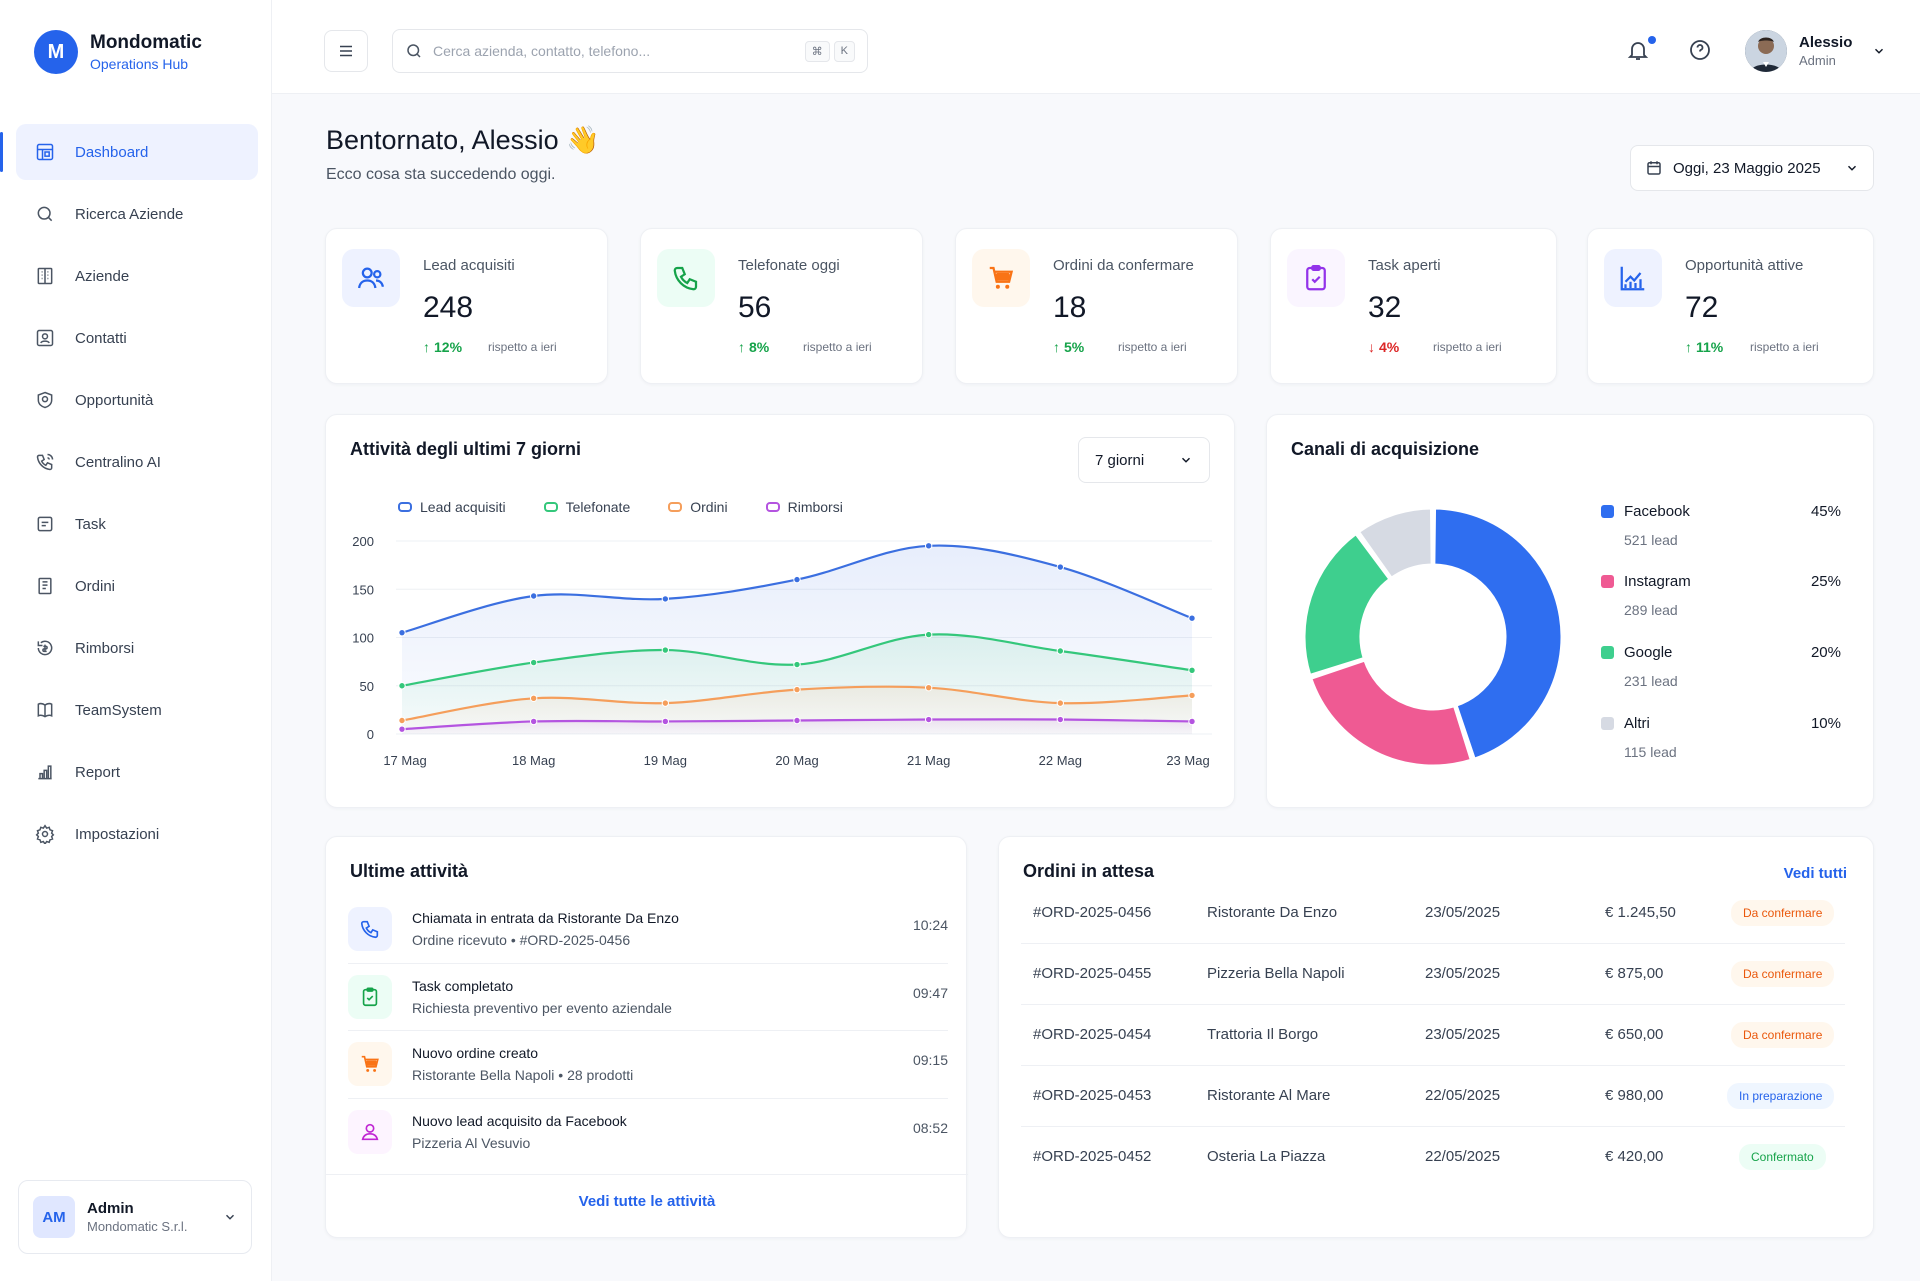 This screenshot has height=1281, width=1920. Describe the element at coordinates (1152, 347) in the screenshot. I see `kpi-note: rispetto a ieri` at that location.